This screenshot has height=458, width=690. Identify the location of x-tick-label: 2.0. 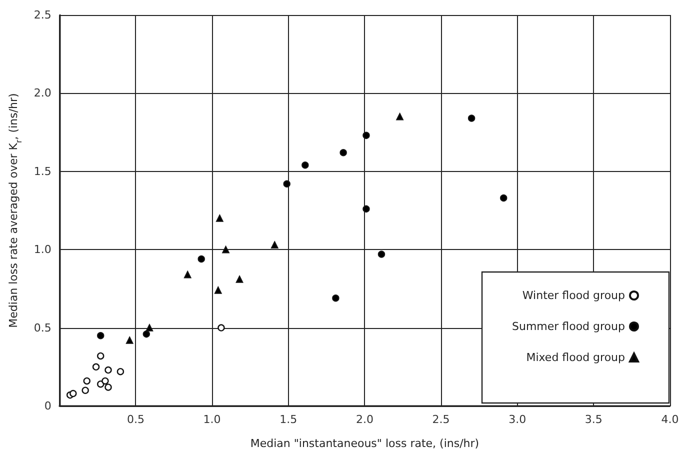
(365, 419).